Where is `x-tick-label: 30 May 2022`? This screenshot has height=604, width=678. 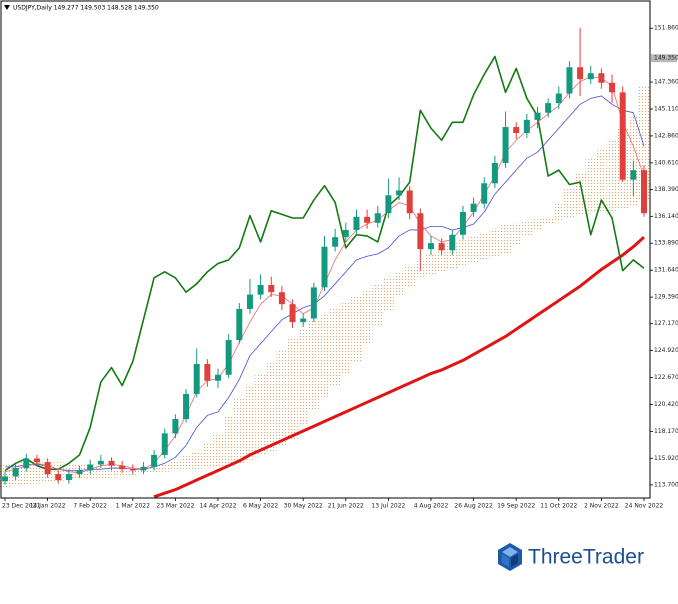
x-tick-label: 30 May 2022 is located at coordinates (303, 506).